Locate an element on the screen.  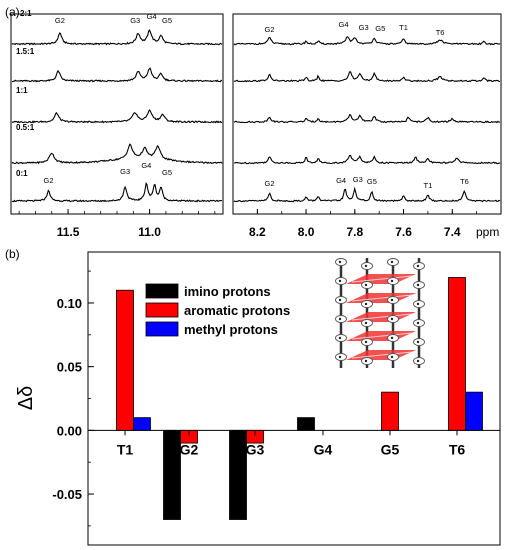
ratio-label: 1.5:1 is located at coordinates (25, 51).